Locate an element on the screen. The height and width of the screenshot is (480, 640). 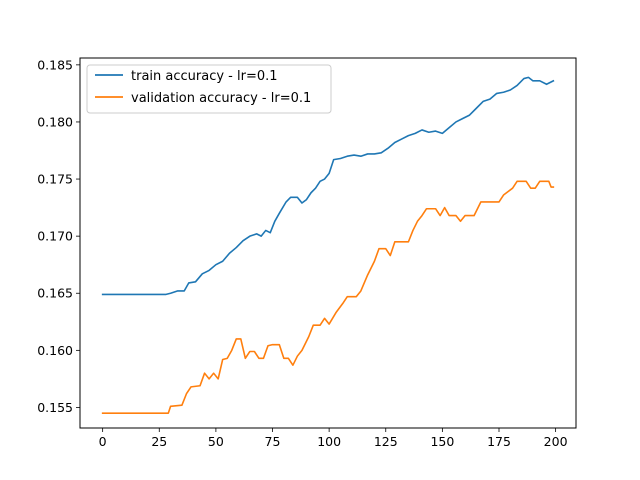
x-tick-label: 50 is located at coordinates (216, 441).